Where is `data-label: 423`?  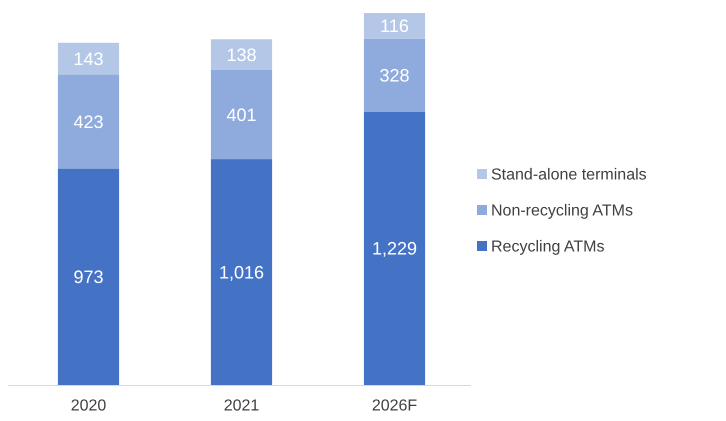 data-label: 423 is located at coordinates (88, 122).